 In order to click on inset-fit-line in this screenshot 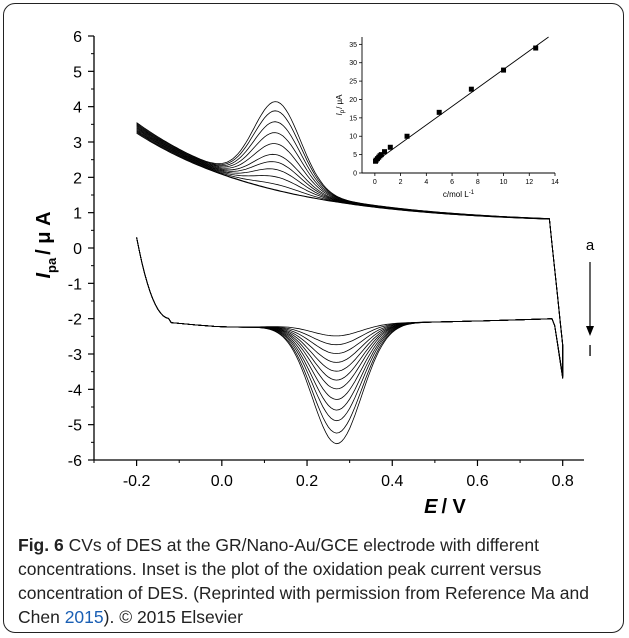, I will do `click(461, 99)`.